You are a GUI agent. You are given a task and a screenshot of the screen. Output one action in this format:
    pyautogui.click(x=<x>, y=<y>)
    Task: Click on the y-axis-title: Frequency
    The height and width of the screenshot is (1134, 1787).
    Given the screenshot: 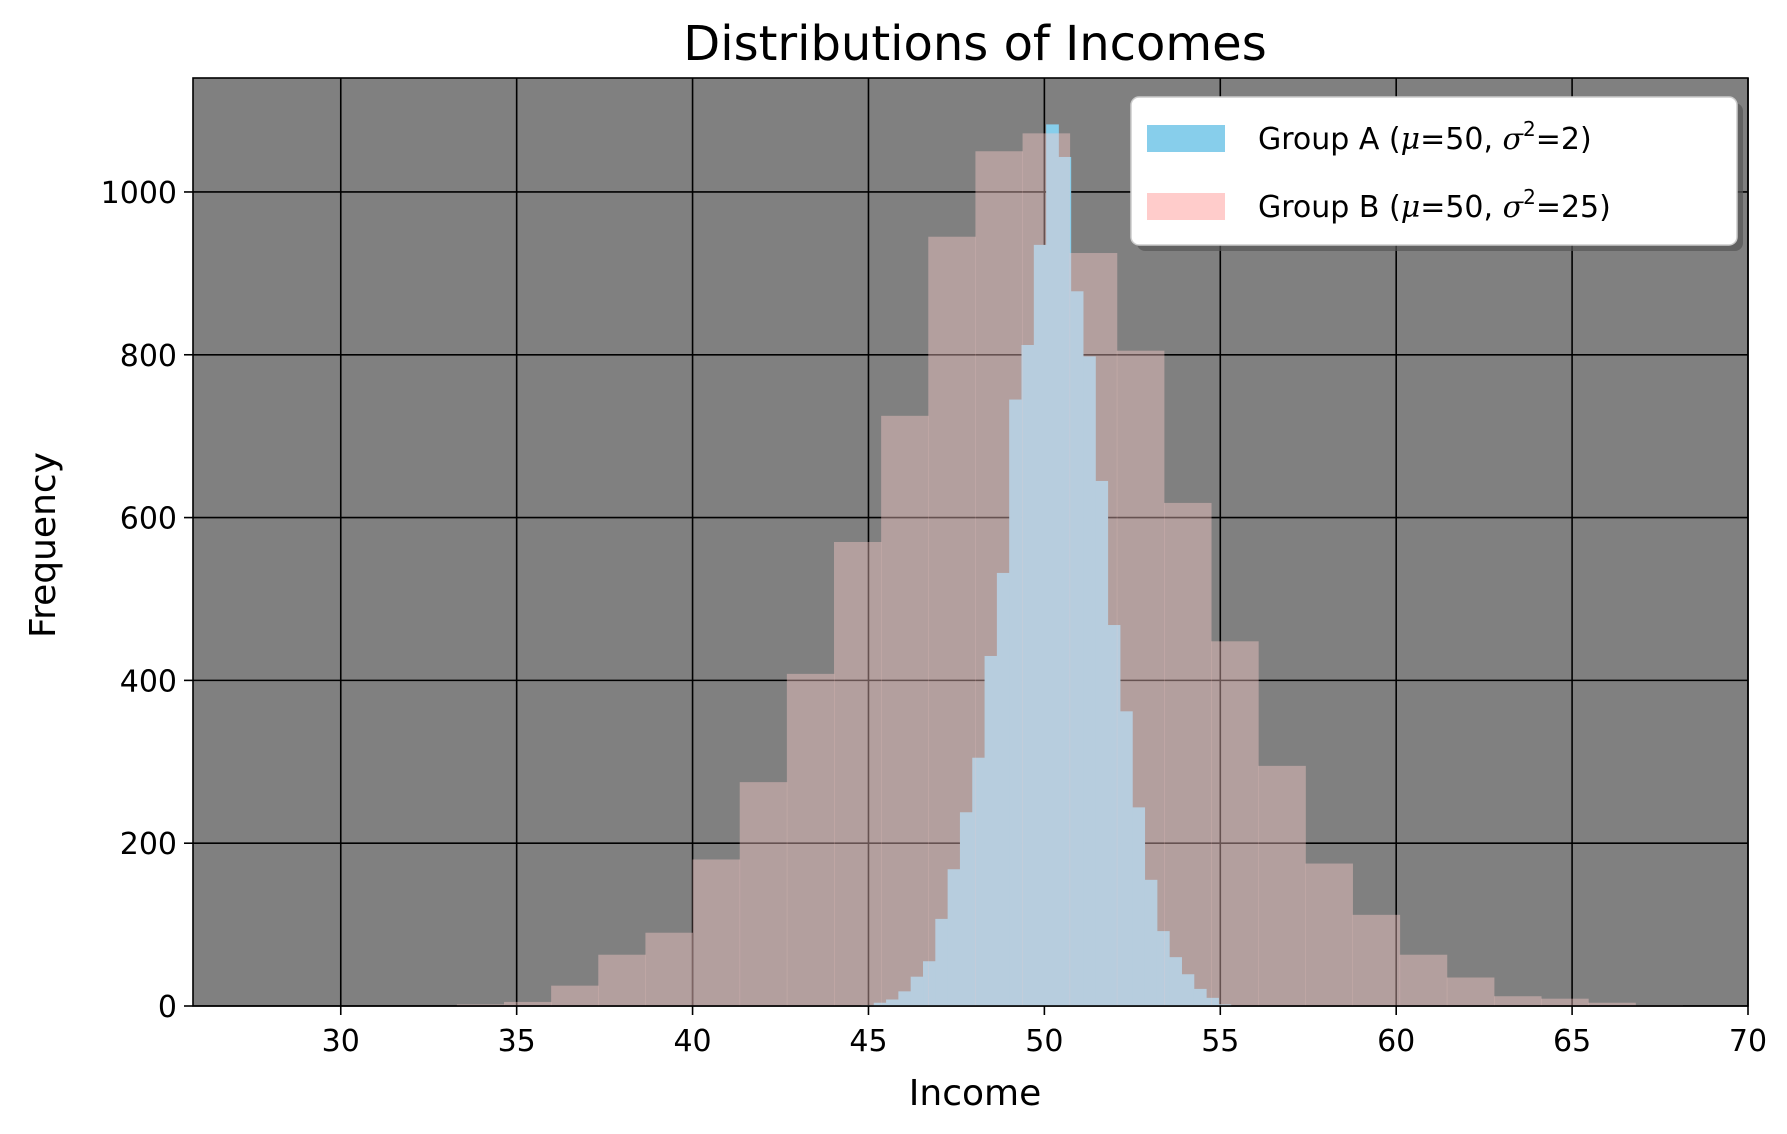 What is the action you would take?
    pyautogui.click(x=43, y=545)
    